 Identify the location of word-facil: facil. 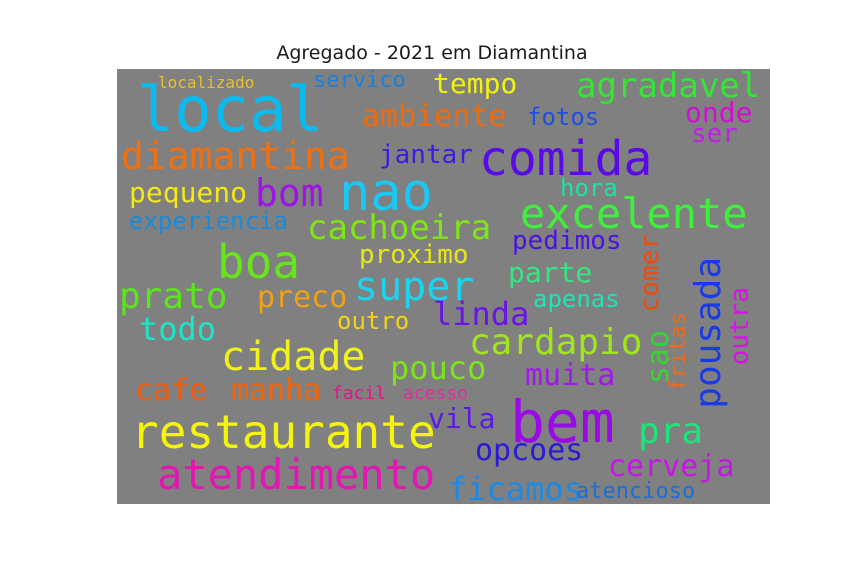
(359, 393).